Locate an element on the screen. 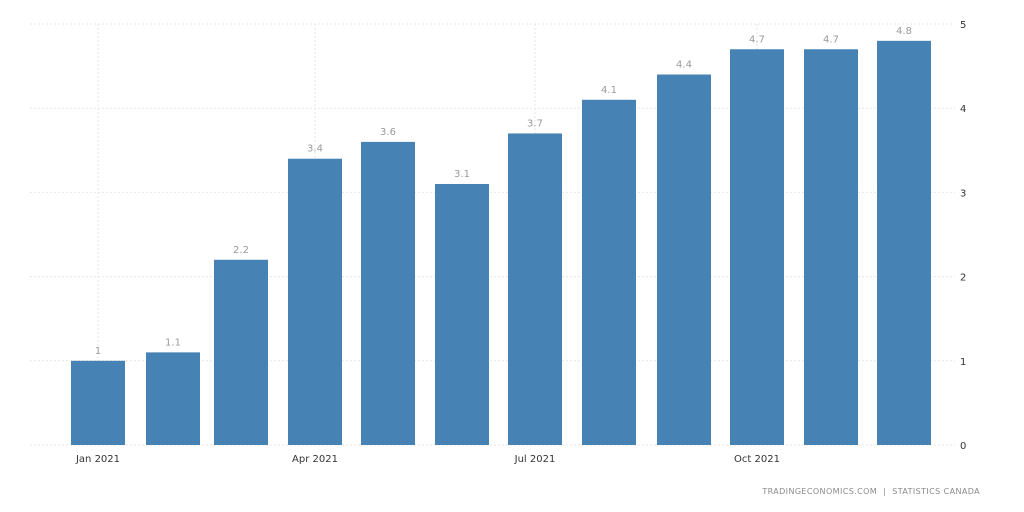  y-tick-label: 1 is located at coordinates (963, 362).